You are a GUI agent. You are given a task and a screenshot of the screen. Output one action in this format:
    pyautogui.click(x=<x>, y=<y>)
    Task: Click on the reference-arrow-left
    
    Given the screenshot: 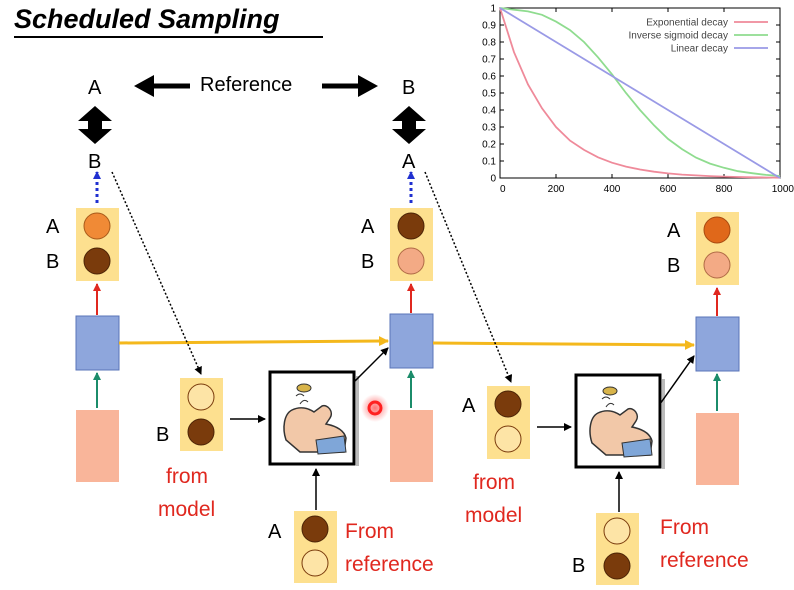 What is the action you would take?
    pyautogui.click(x=162, y=86)
    